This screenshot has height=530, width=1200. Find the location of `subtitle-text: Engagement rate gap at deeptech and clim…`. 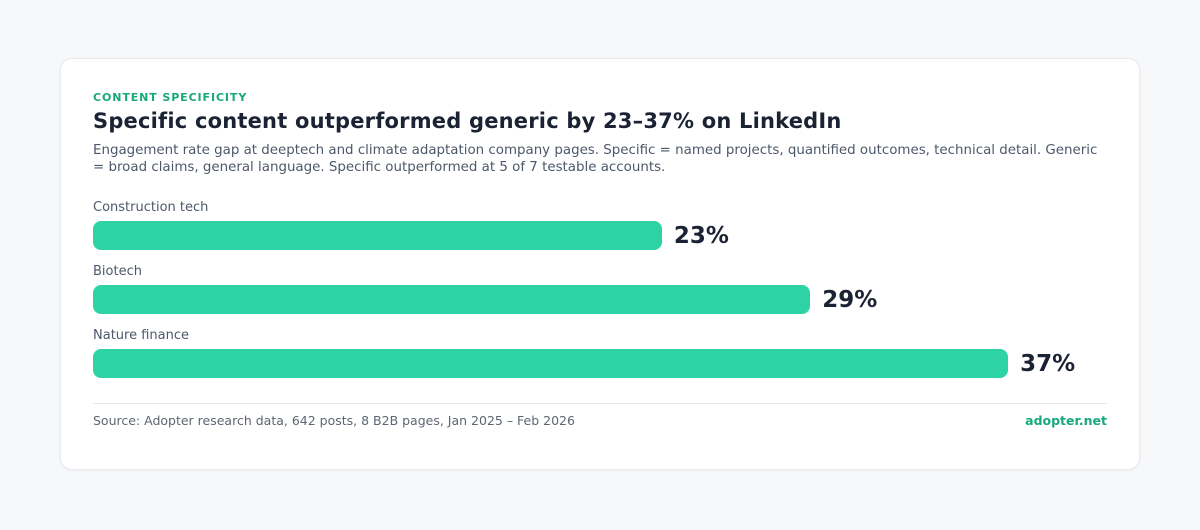

subtitle-text: Engagement rate gap at deeptech and clim… is located at coordinates (595, 159).